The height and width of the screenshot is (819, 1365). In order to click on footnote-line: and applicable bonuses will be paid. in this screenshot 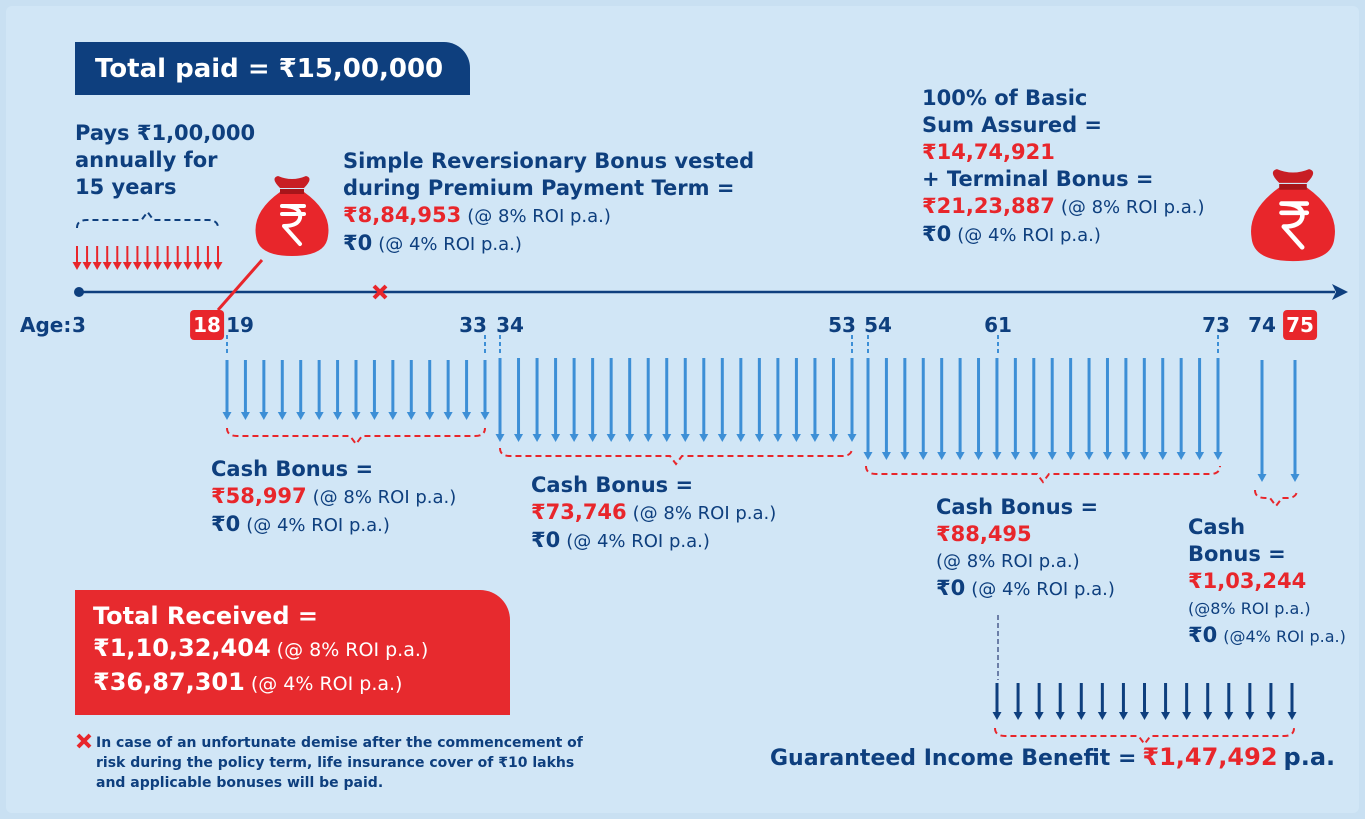, I will do `click(240, 783)`.